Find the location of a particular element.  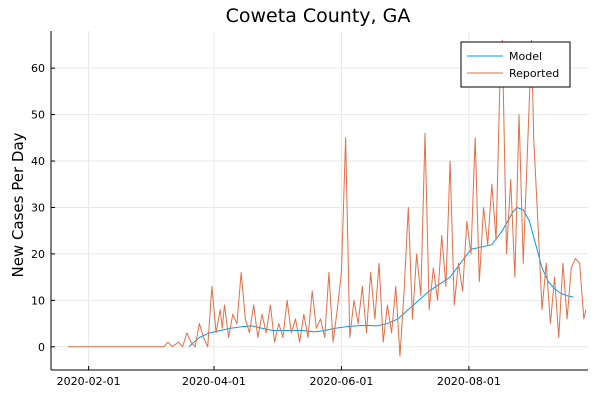

x-tick-label: 2020-06-01 is located at coordinates (341, 381).